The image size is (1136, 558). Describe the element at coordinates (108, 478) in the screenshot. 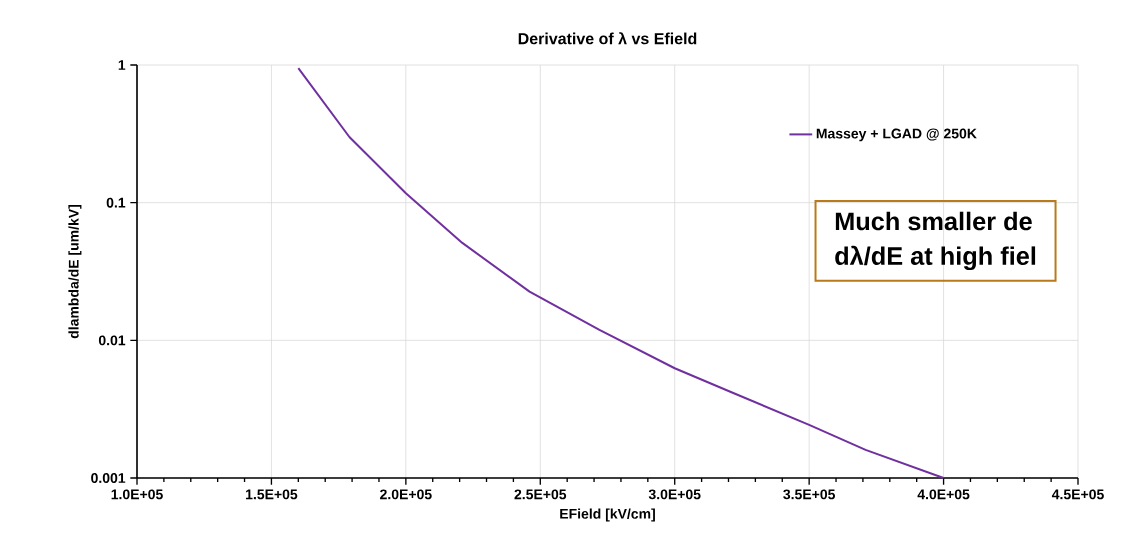

I see `y-tick-label: 0.001` at that location.